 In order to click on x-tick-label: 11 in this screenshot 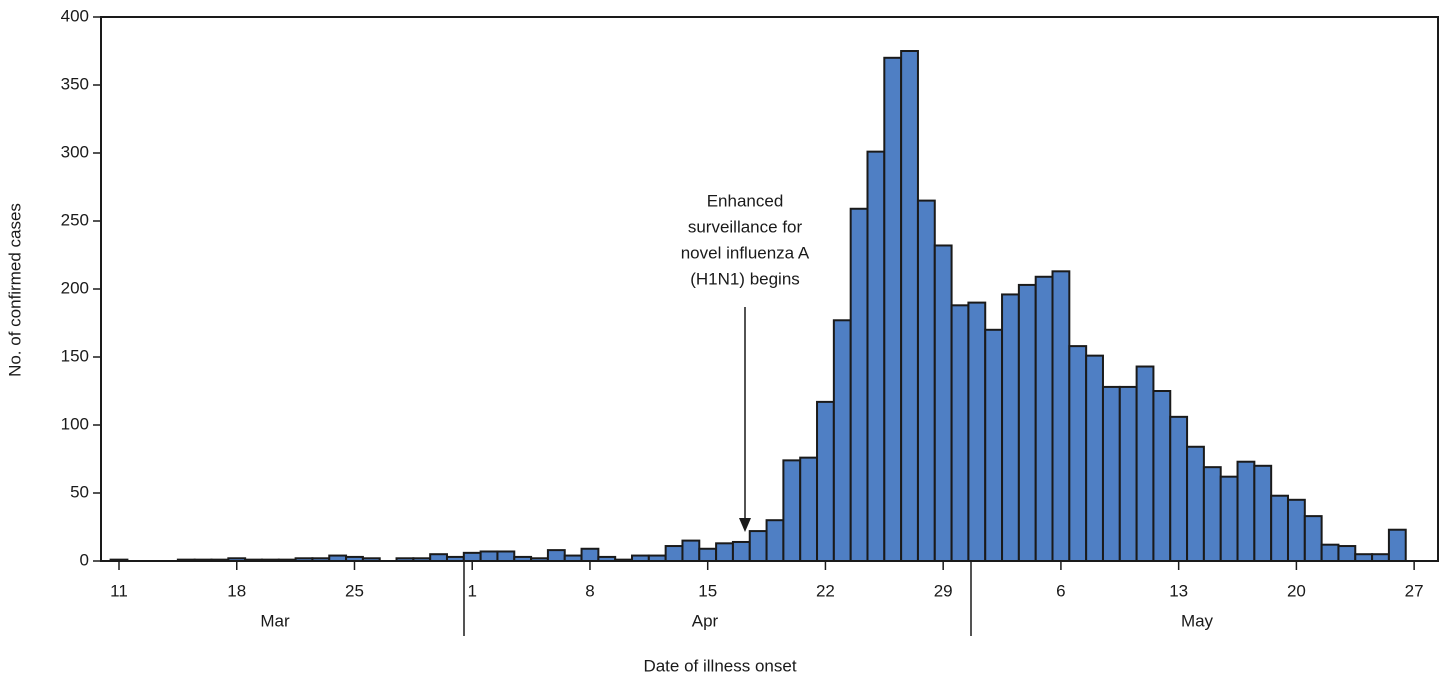, I will do `click(119, 590)`.